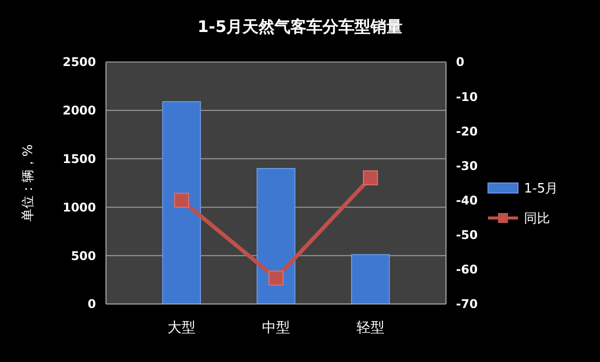 Image resolution: width=600 pixels, height=362 pixels. I want to click on chart-title: 1-5月天然气客车分车型销量, so click(300, 26).